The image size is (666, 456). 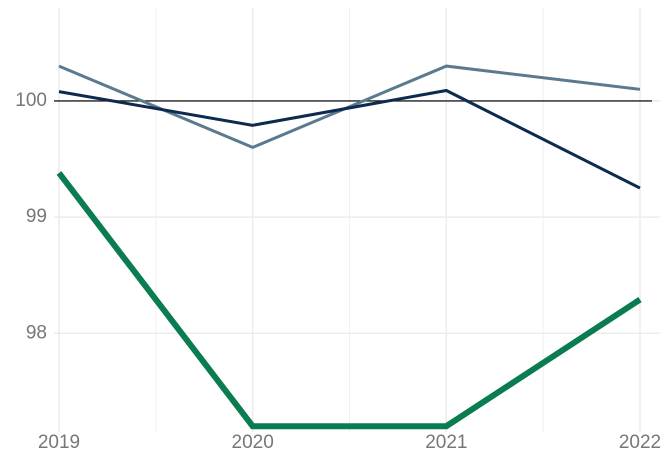 What do you see at coordinates (36, 216) in the screenshot?
I see `y-tick-label: 99` at bounding box center [36, 216].